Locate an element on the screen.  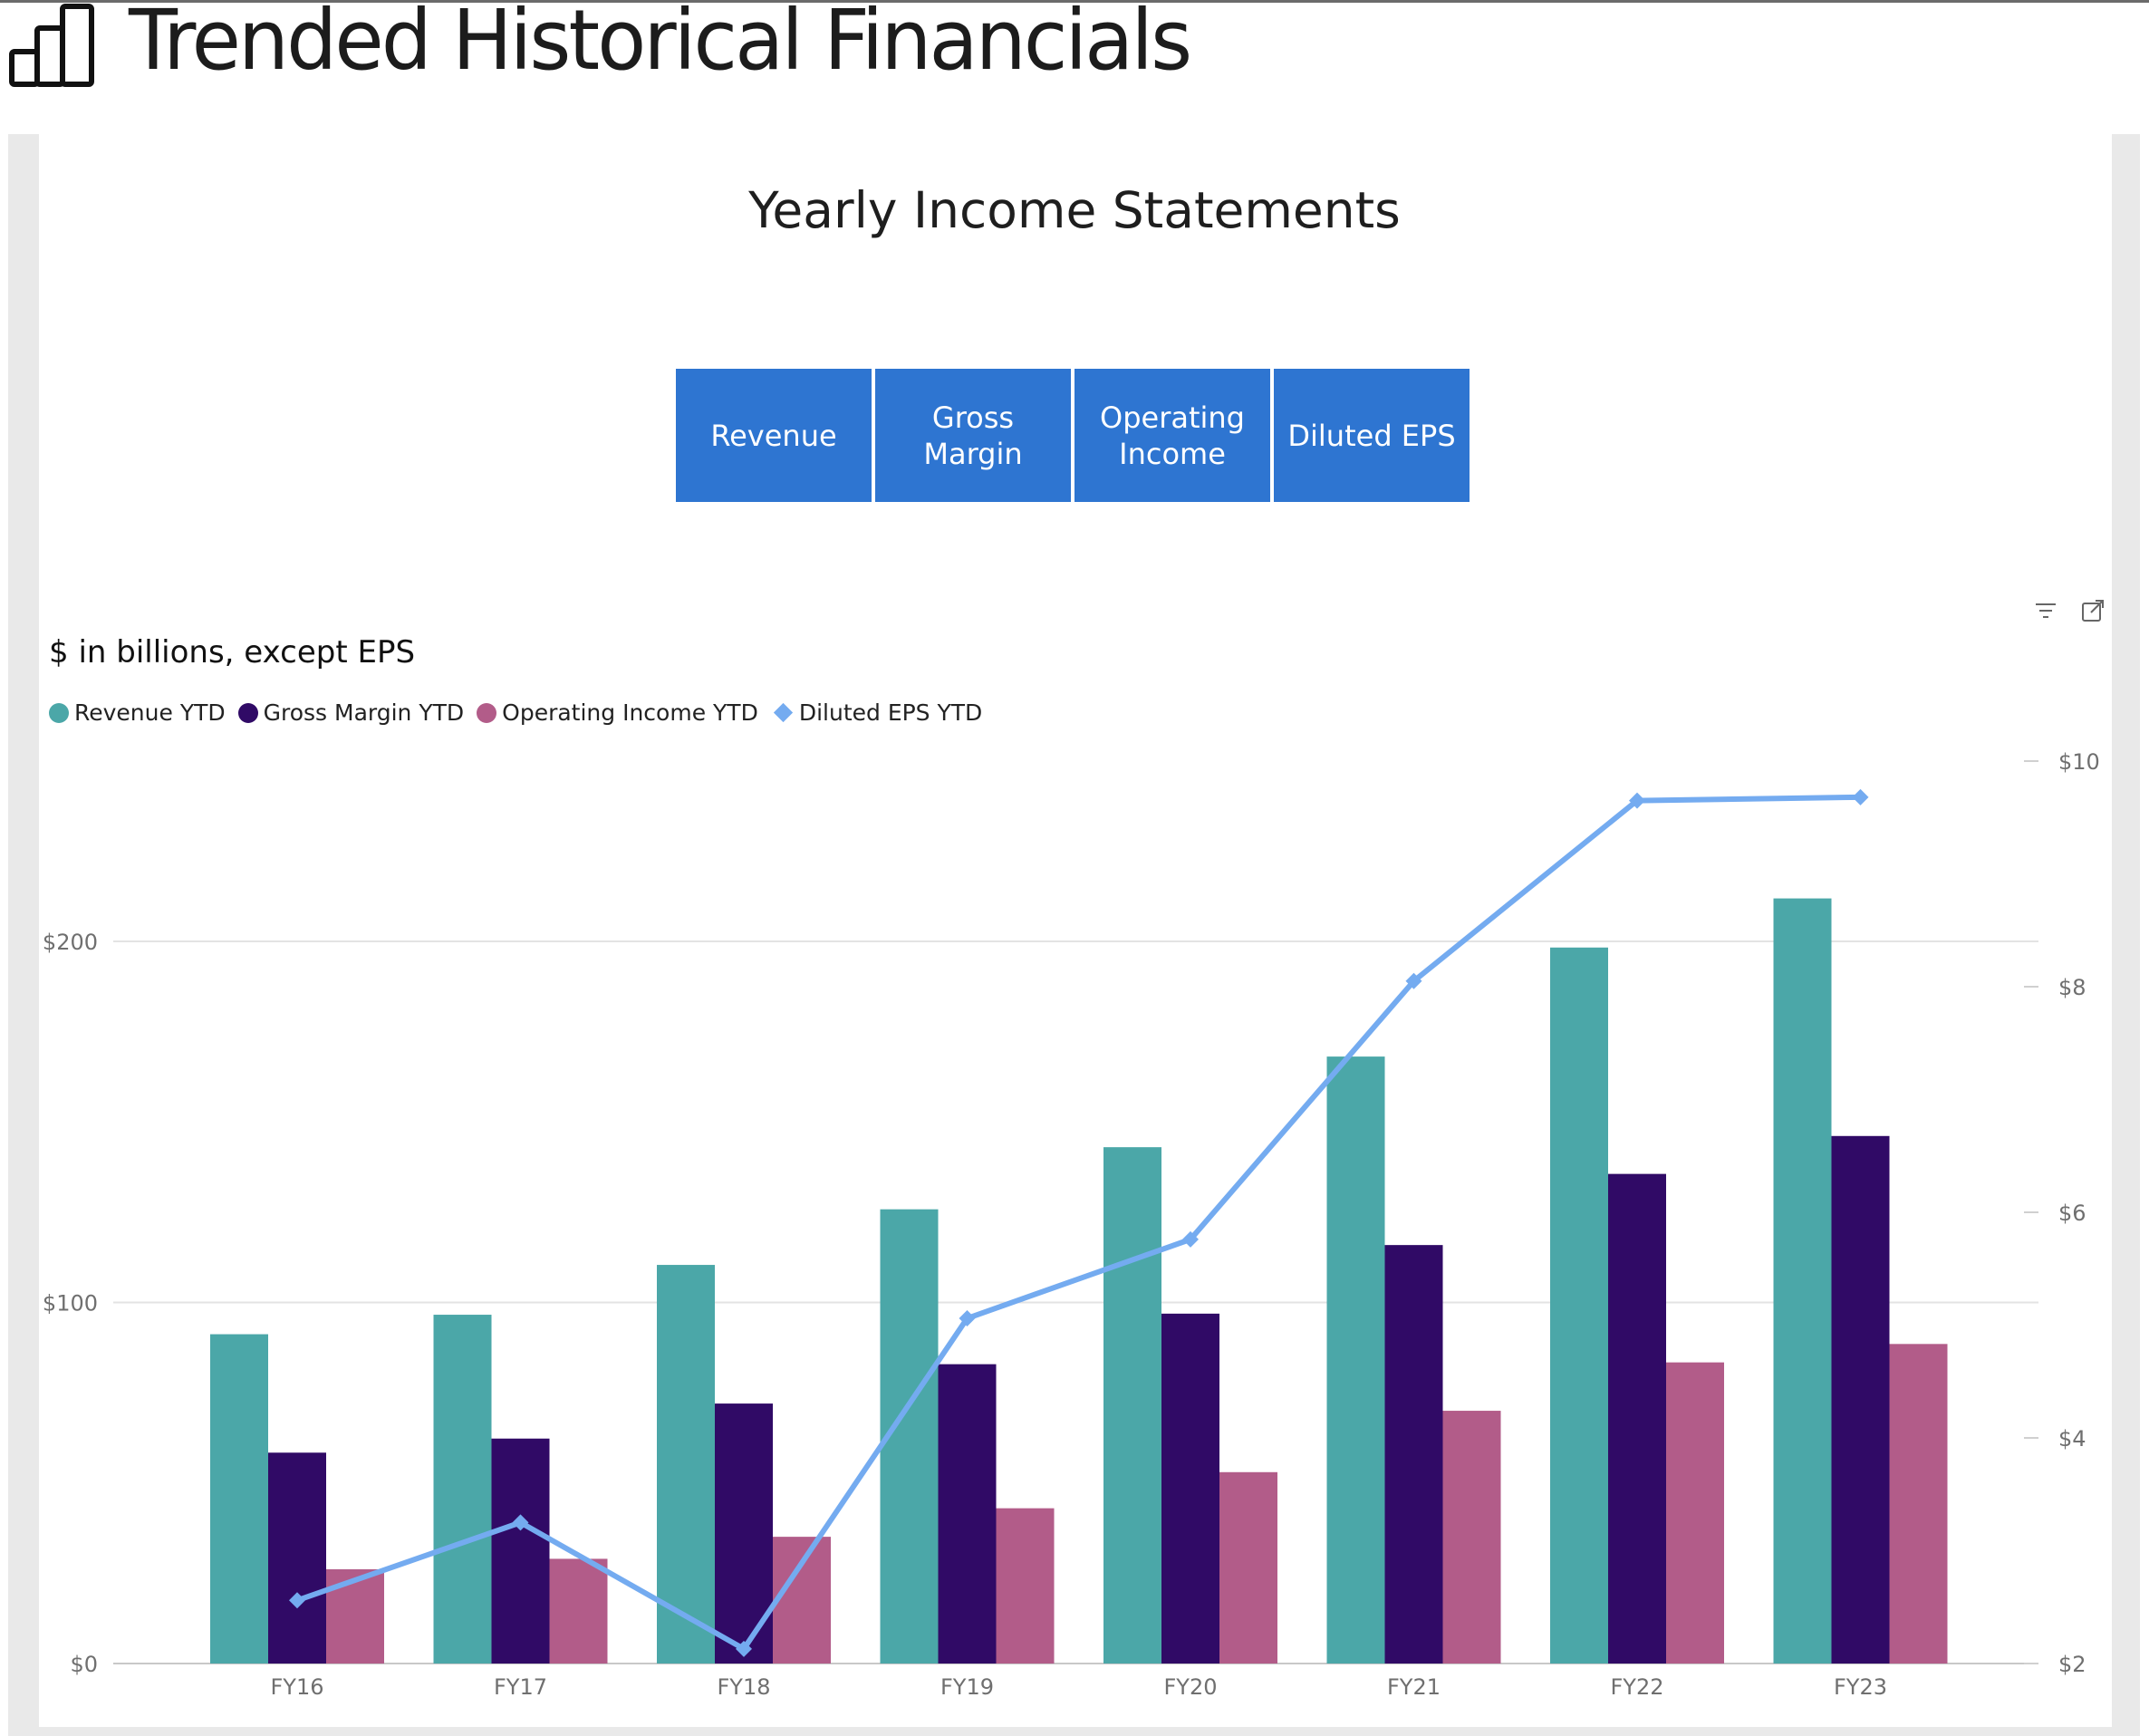
legend-item-gross-margin: Gross Margin YTD is located at coordinates (351, 712).